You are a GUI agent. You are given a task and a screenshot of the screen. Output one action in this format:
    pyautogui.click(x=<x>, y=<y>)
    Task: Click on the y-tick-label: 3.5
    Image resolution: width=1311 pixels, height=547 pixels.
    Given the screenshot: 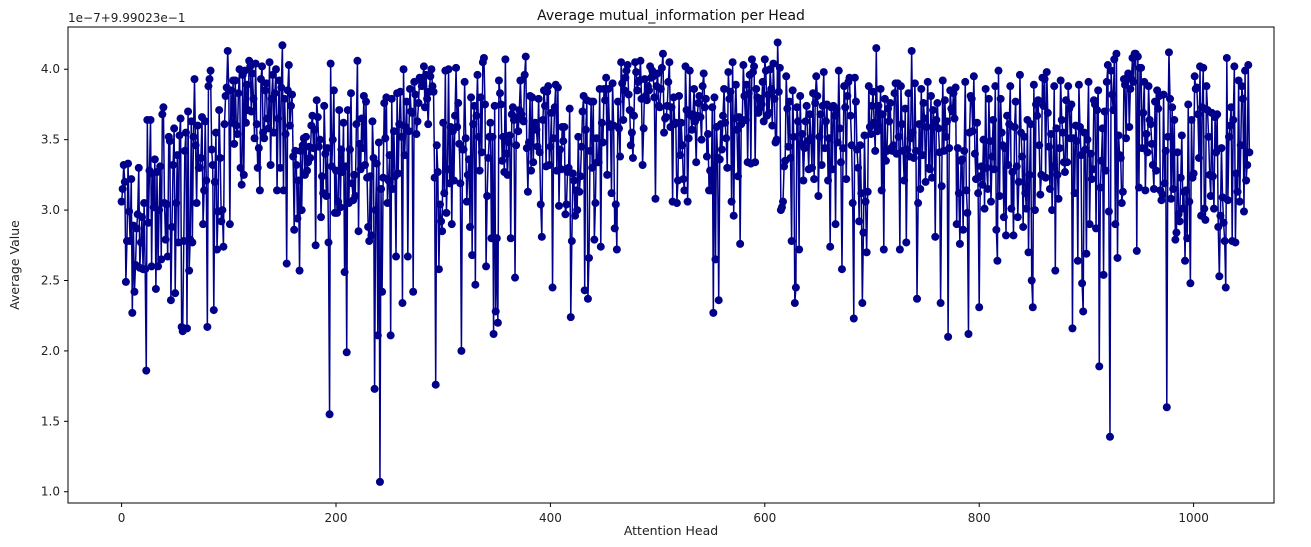 What is the action you would take?
    pyautogui.click(x=50, y=140)
    